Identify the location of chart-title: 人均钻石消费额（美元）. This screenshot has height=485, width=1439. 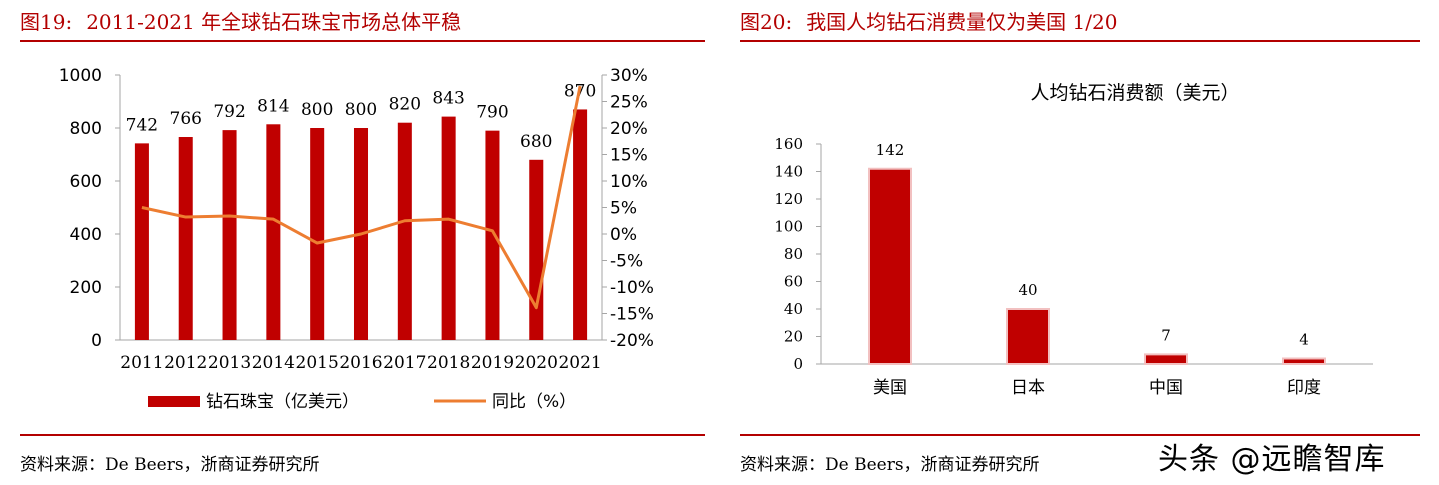
(1134, 93).